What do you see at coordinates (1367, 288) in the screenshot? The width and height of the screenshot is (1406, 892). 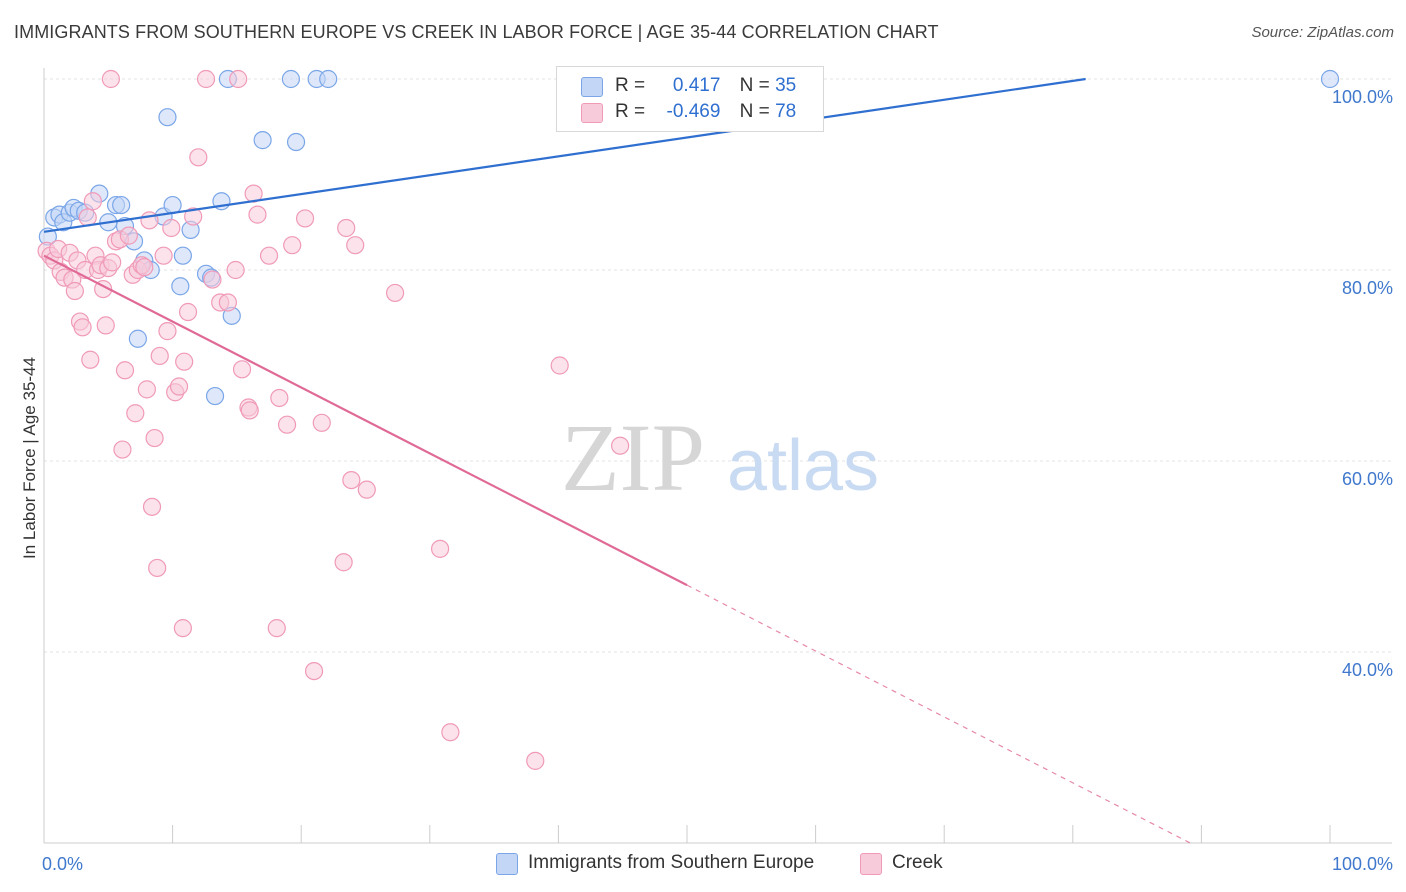 I see `y-tick-label: 80.0%` at bounding box center [1367, 288].